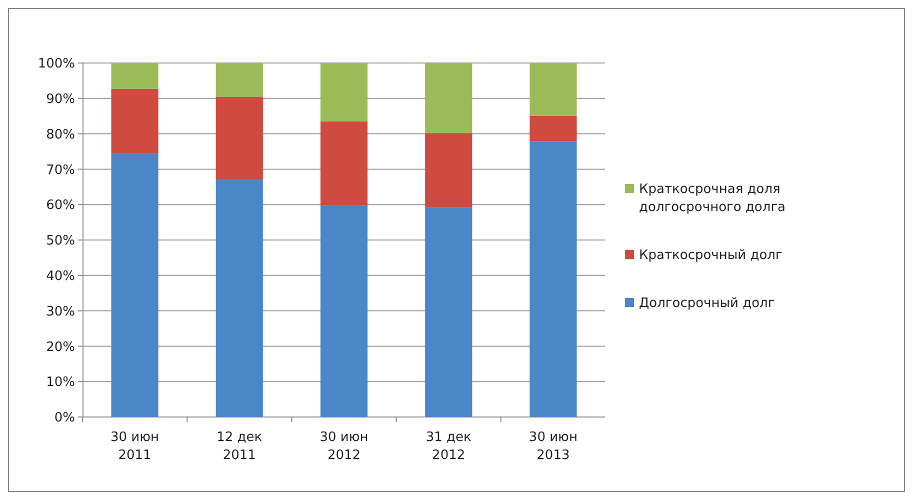 This screenshot has width=913, height=500. What do you see at coordinates (710, 255) in the screenshot?
I see `legend-label: Краткосрочный долг` at bounding box center [710, 255].